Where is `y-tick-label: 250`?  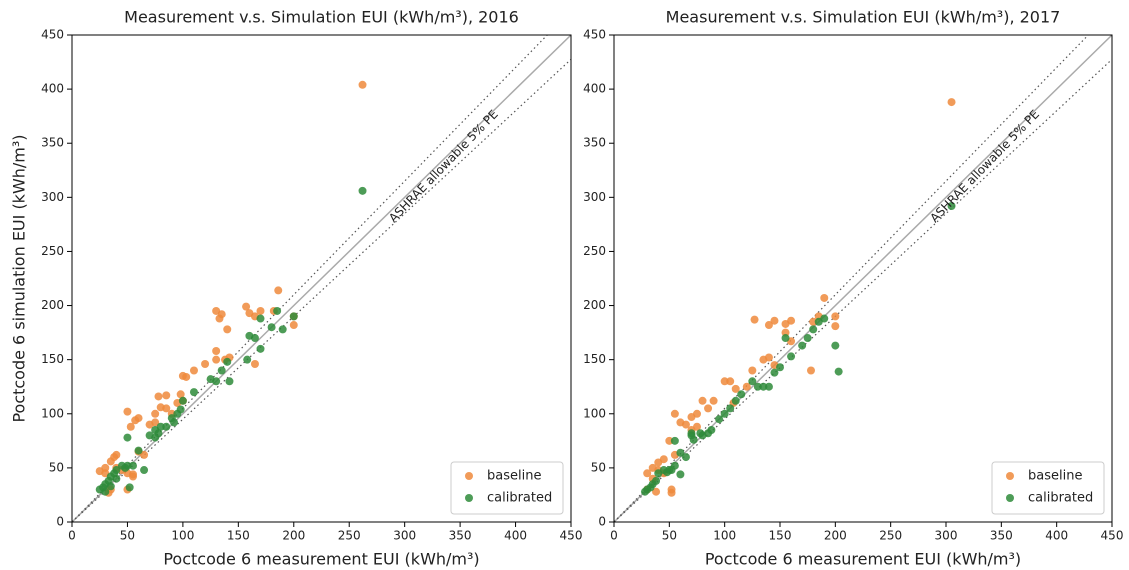
y-tick-label: 250 is located at coordinates (594, 251).